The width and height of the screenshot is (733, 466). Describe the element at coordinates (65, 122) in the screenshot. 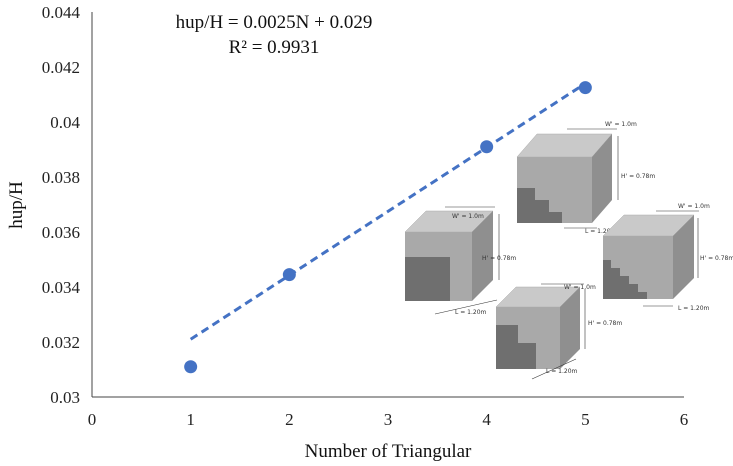

I see `y-tick-label: 0.04` at that location.